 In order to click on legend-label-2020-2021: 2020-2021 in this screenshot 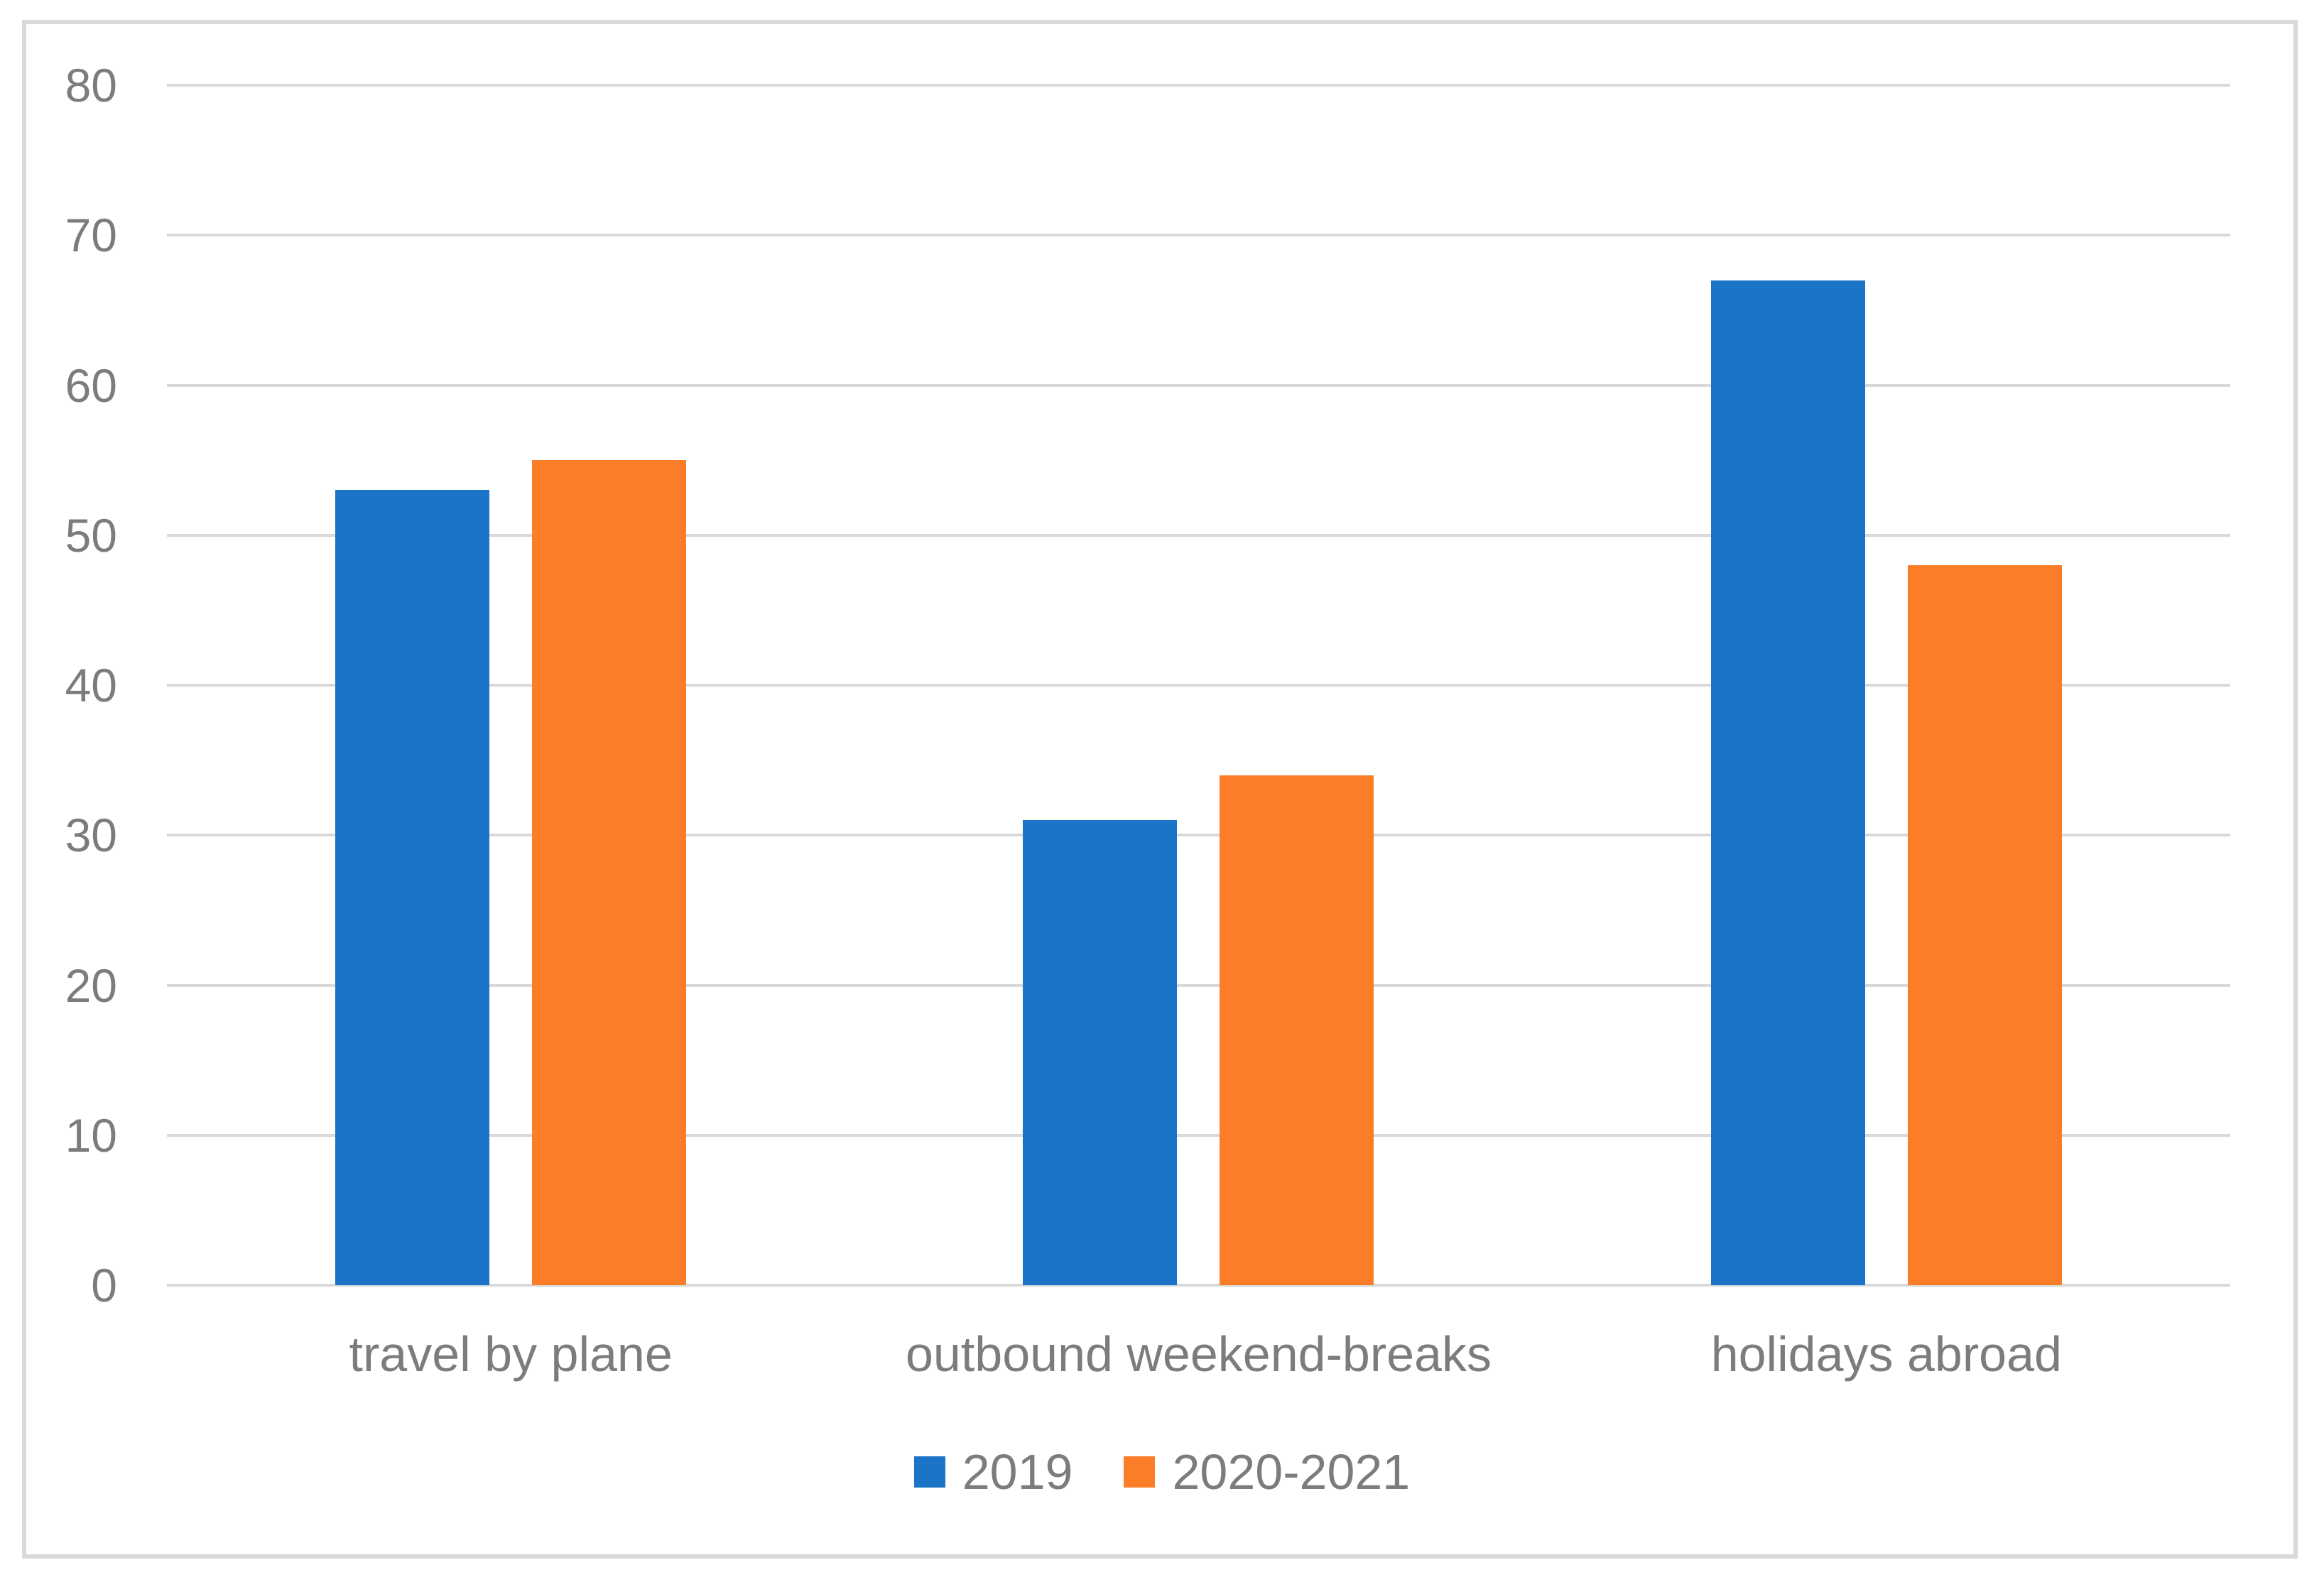, I will do `click(1291, 1472)`.